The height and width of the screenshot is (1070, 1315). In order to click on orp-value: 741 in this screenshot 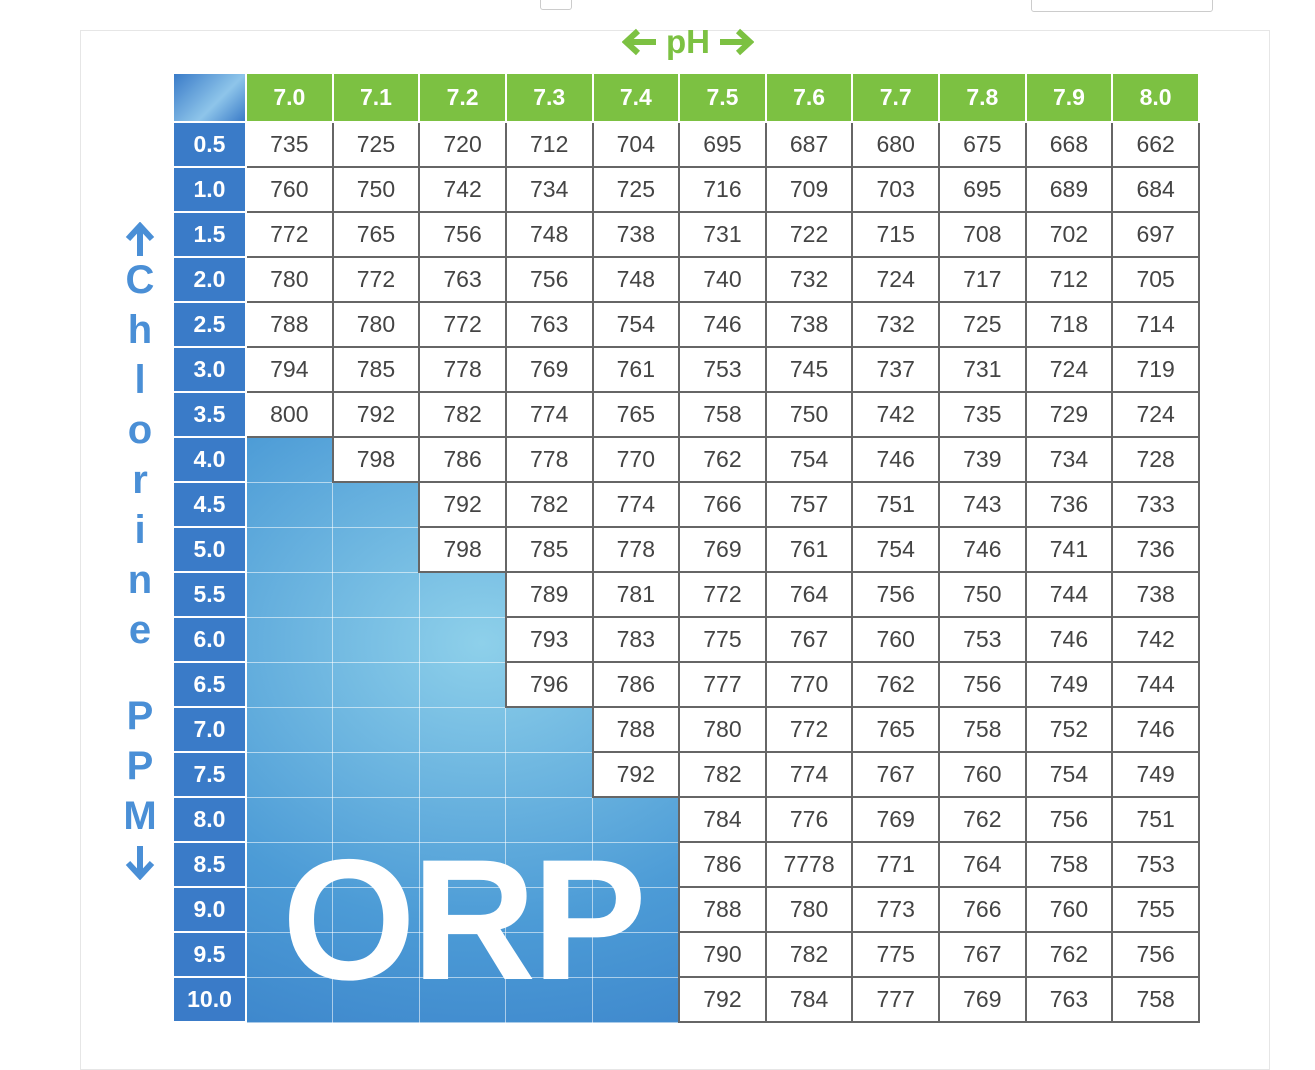, I will do `click(1069, 549)`.